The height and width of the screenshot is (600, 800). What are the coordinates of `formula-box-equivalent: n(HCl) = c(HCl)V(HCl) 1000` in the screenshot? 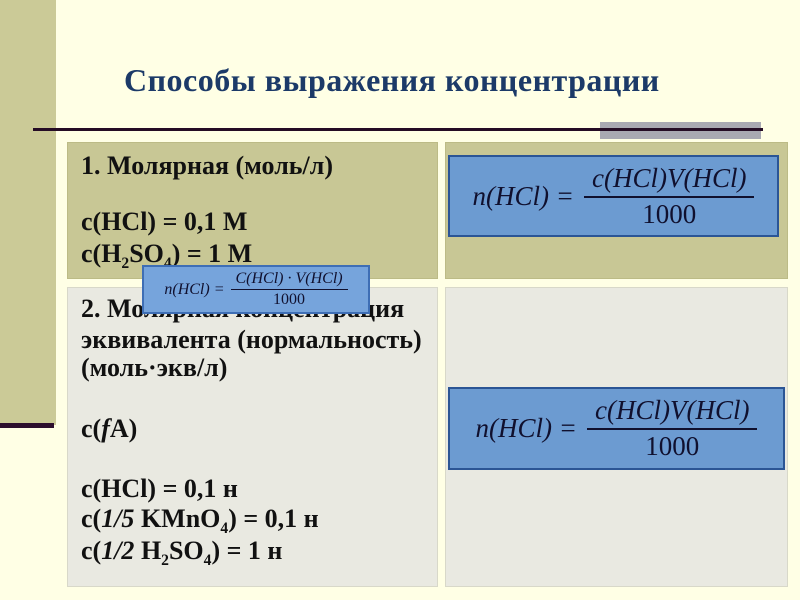 It's located at (616, 428).